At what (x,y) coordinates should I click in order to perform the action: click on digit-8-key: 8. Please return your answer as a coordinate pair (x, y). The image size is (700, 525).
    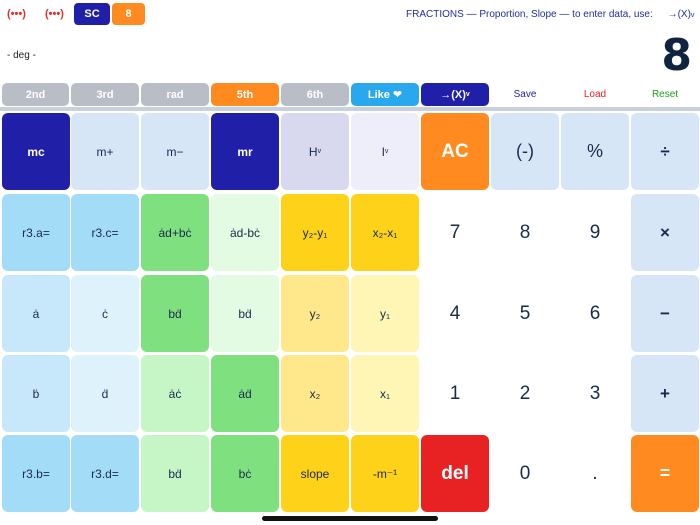
    Looking at the image, I should click on (525, 232).